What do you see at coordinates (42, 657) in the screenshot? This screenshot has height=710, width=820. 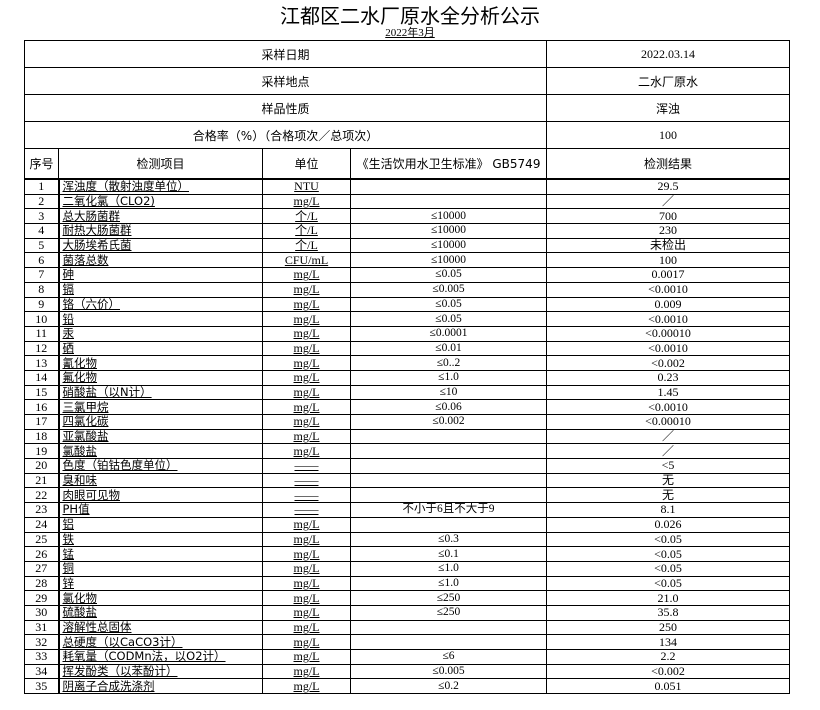 I see `row-number: 33` at bounding box center [42, 657].